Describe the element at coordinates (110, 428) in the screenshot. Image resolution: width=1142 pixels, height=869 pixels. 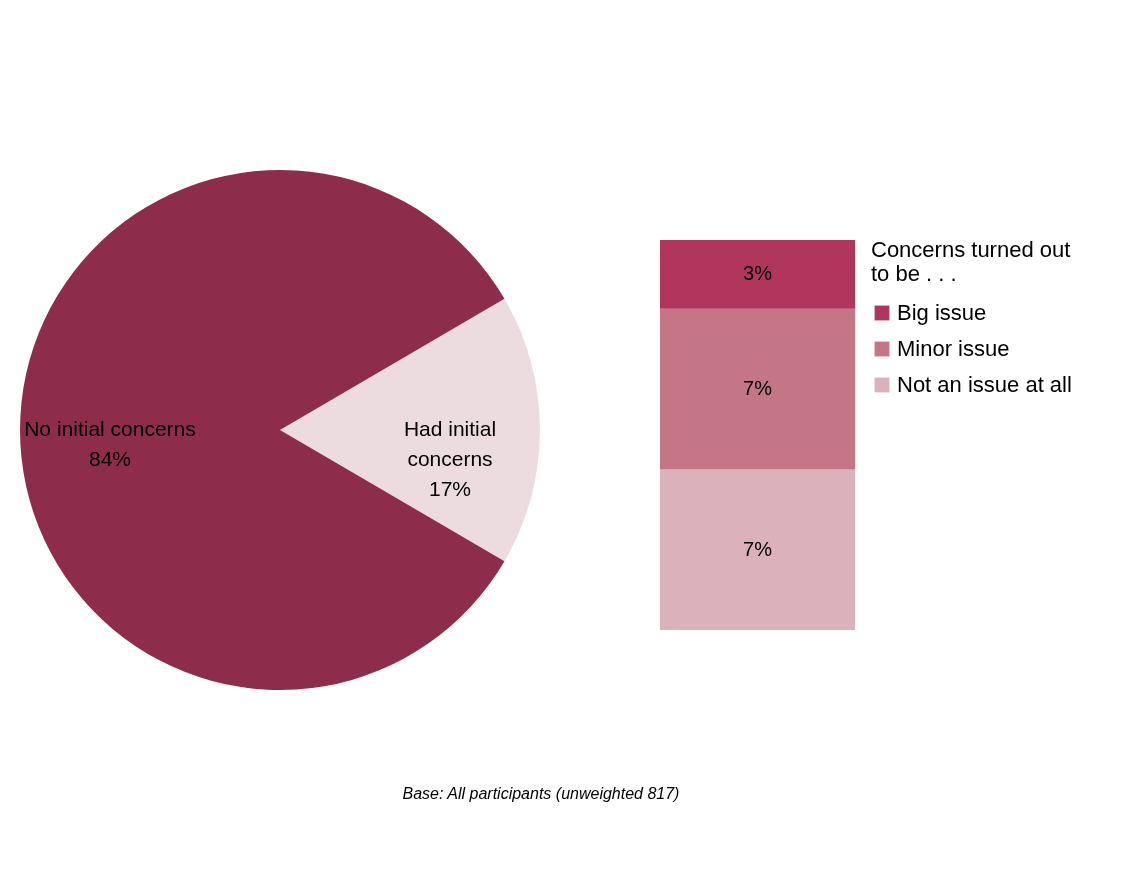
I see `slice-label: No initial concerns` at that location.